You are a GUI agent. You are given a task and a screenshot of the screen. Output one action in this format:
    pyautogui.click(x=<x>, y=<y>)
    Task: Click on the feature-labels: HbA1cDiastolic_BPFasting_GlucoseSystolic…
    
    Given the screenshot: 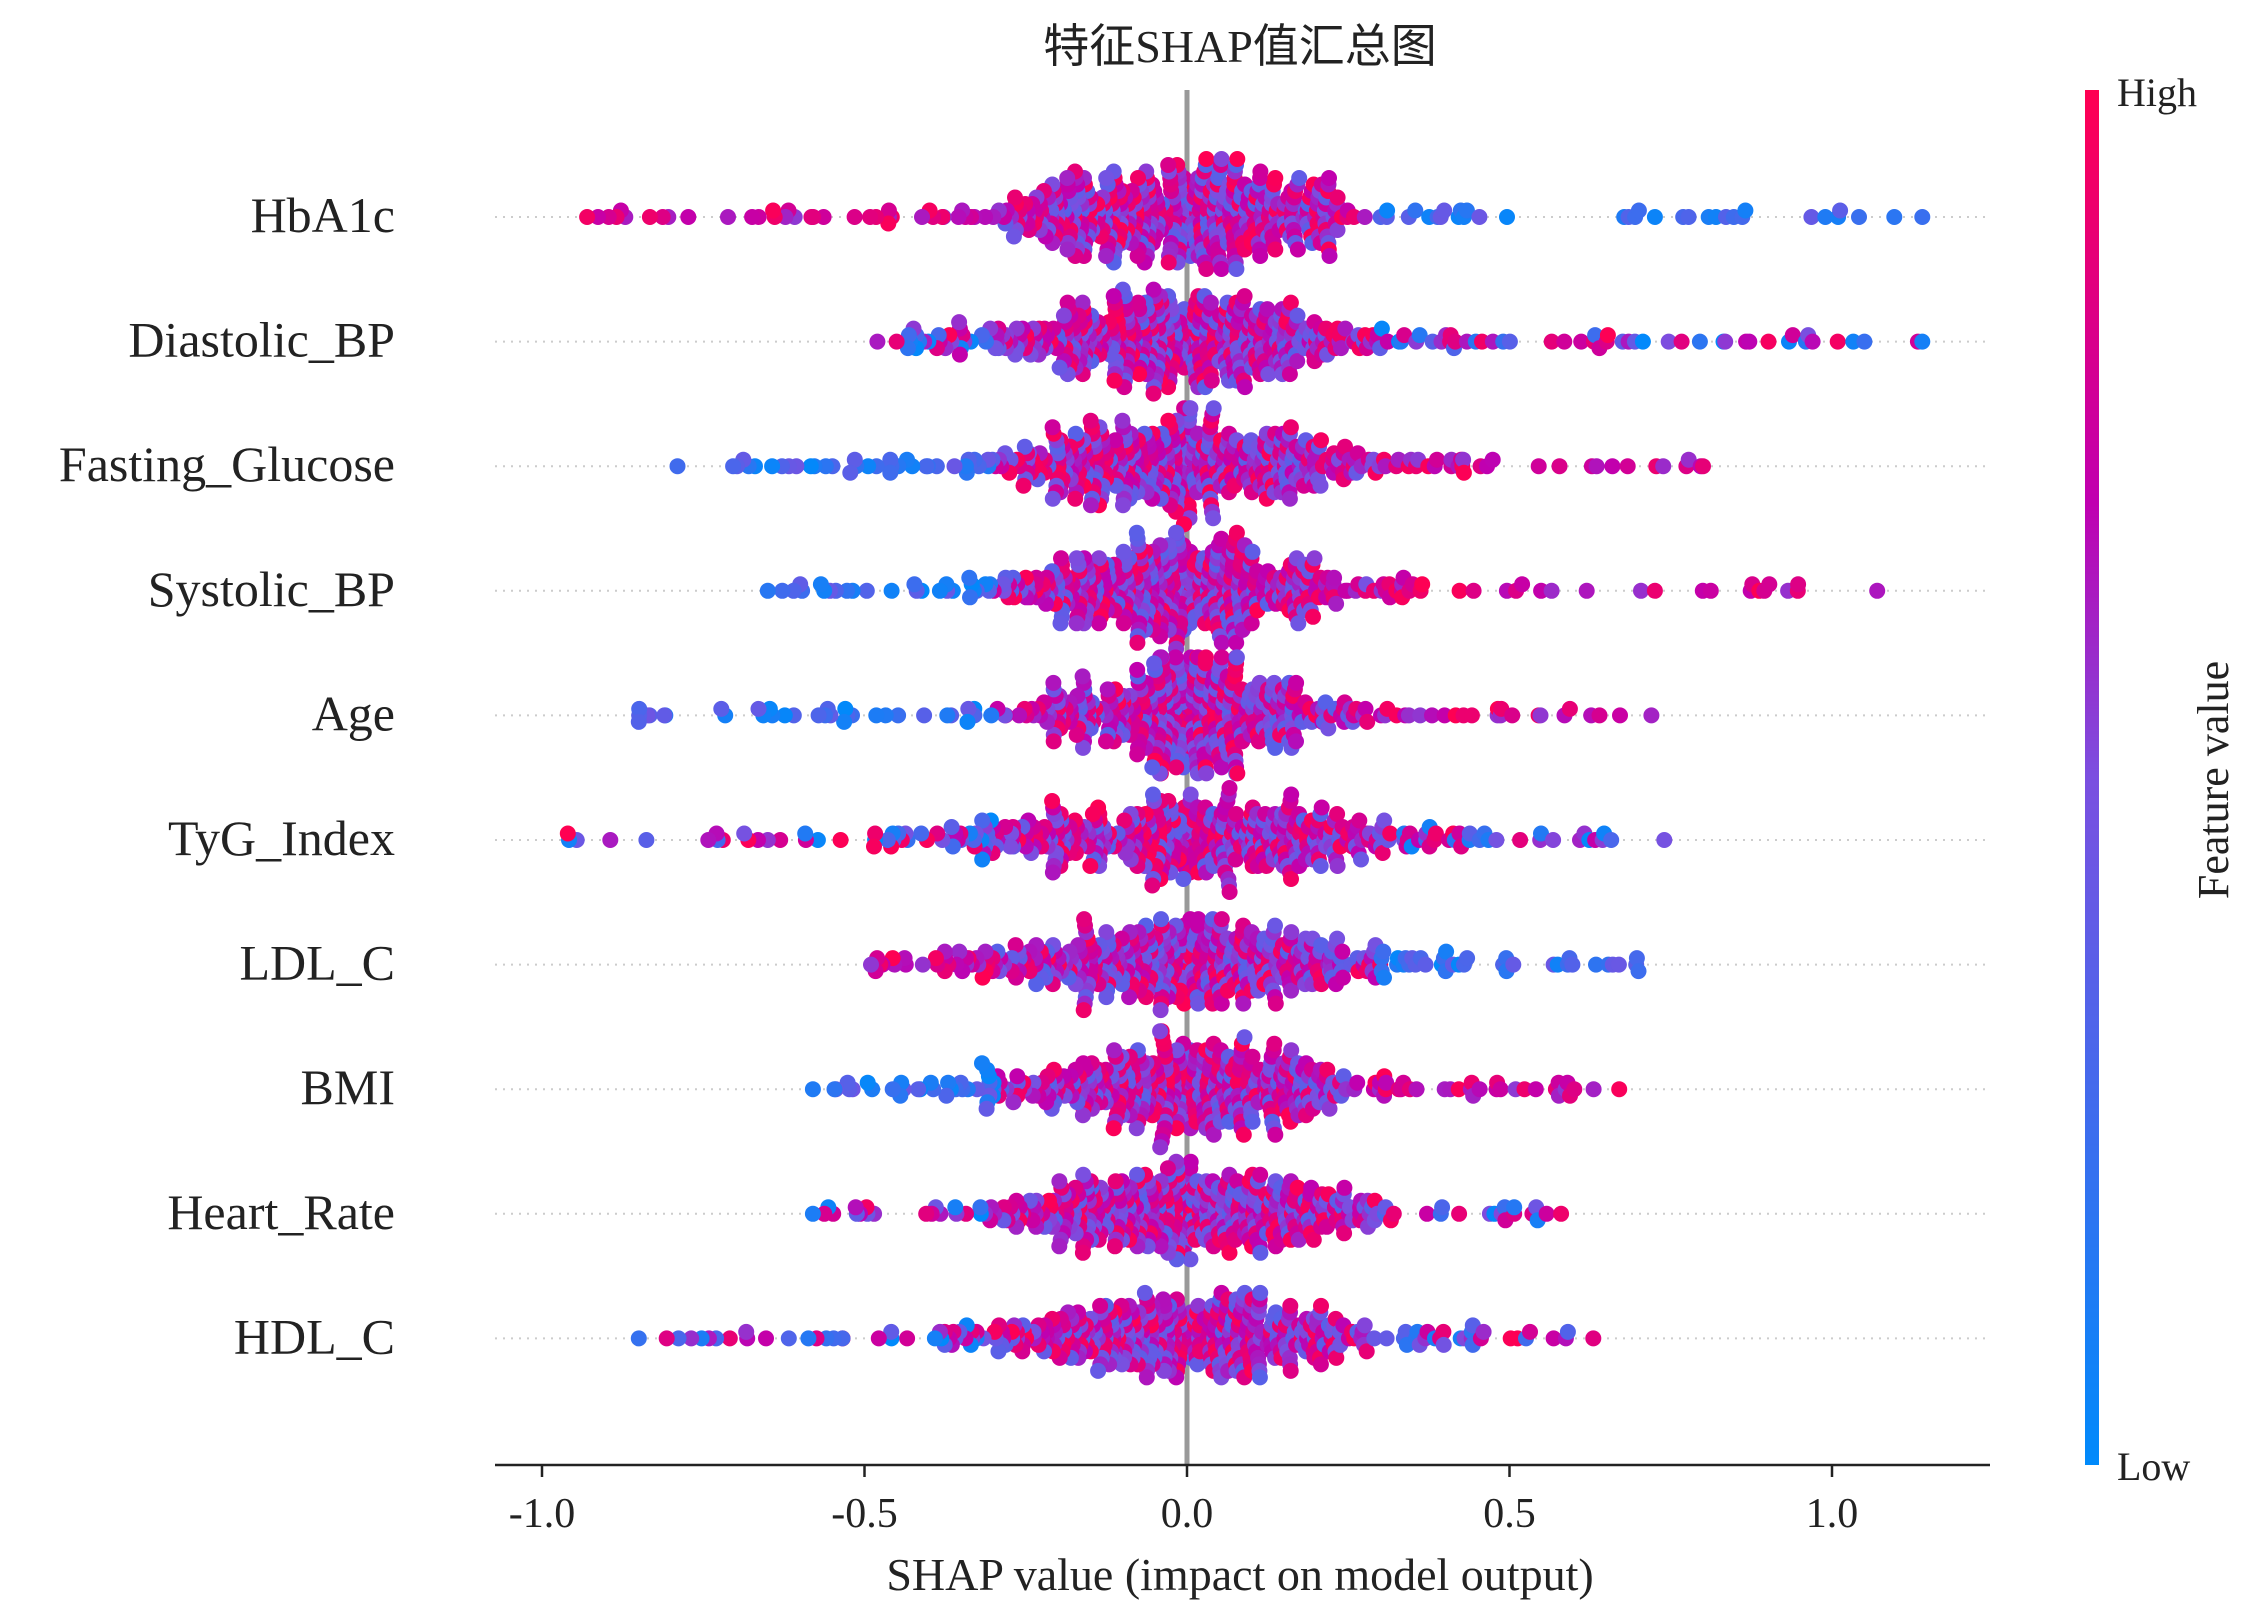 What is the action you would take?
    pyautogui.click(x=227, y=775)
    